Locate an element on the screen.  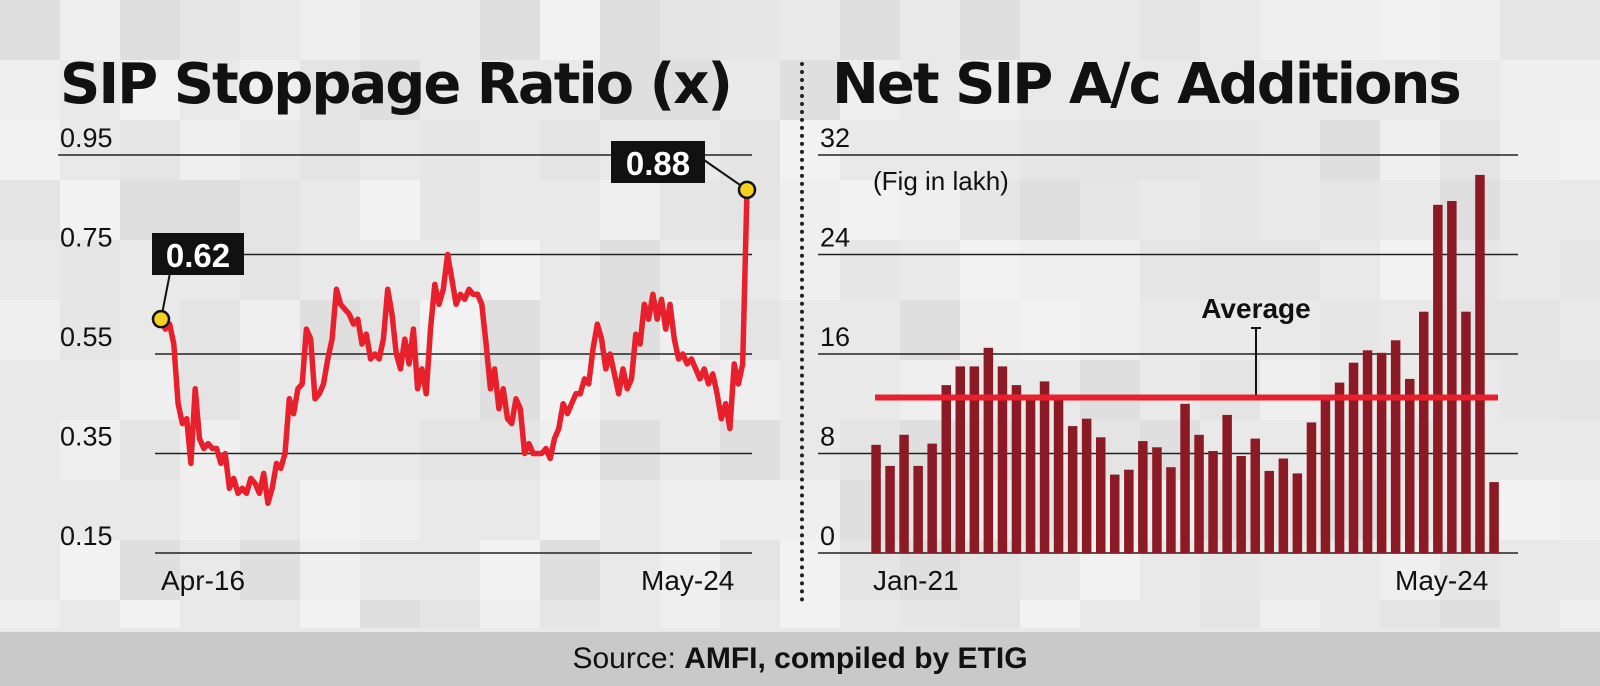
x-tick-label: May-24 is located at coordinates (1441, 580).